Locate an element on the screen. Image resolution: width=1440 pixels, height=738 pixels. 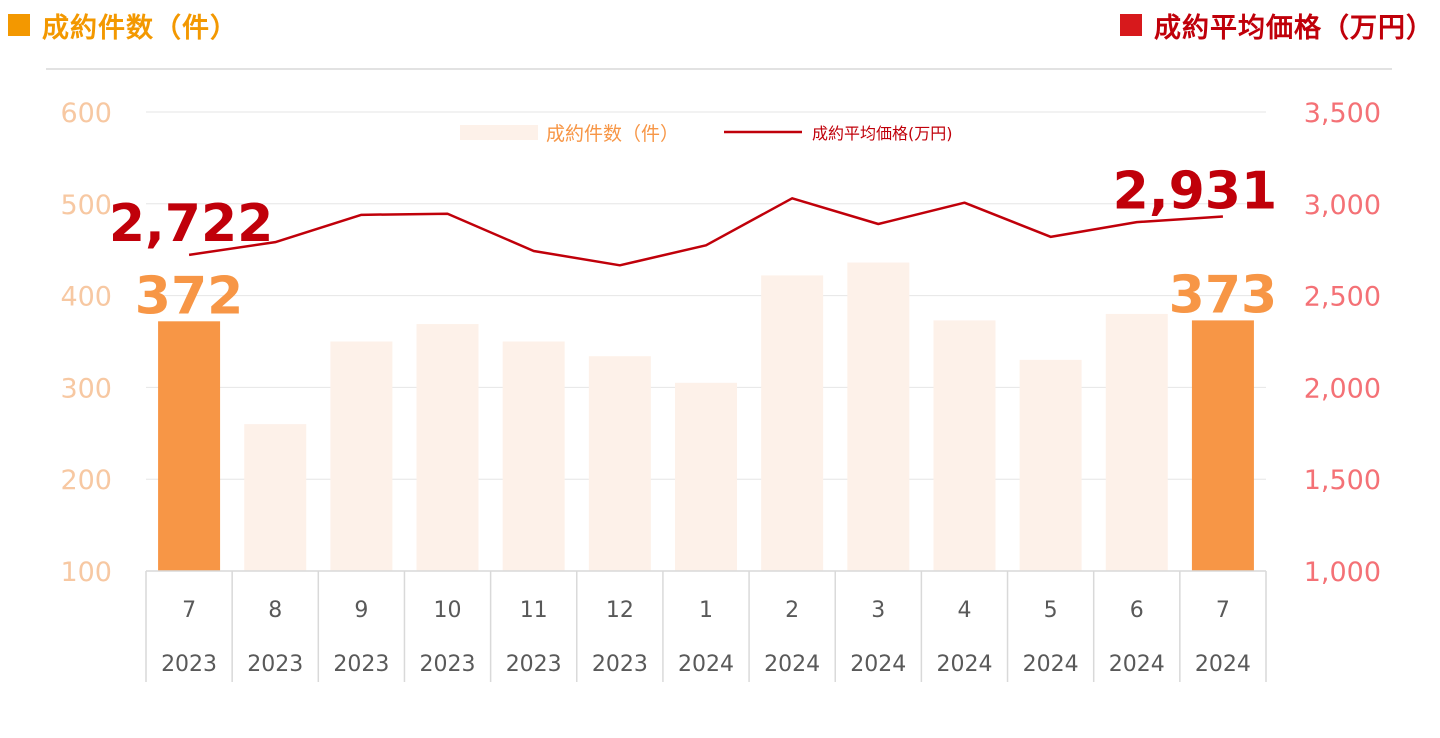
x-tick-month: 4 is located at coordinates (964, 610).